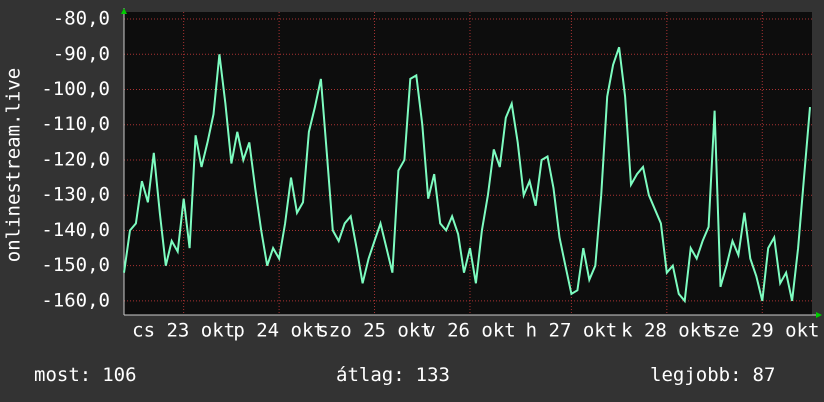  What do you see at coordinates (572, 331) in the screenshot?
I see `x-tick-label: h 27 okt` at bounding box center [572, 331].